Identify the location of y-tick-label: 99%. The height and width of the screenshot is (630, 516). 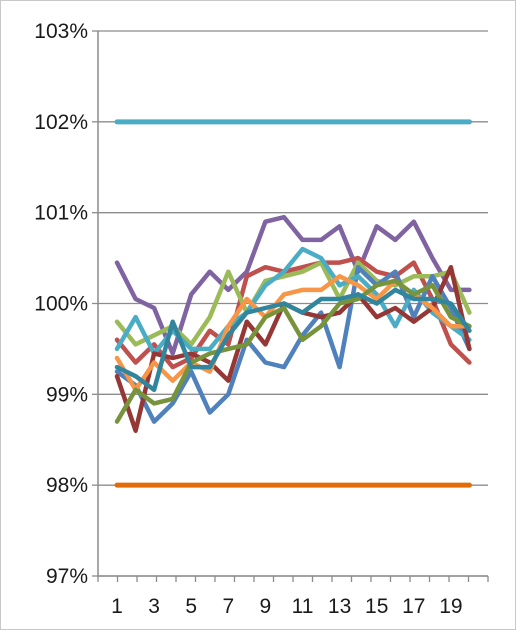
(67, 394).